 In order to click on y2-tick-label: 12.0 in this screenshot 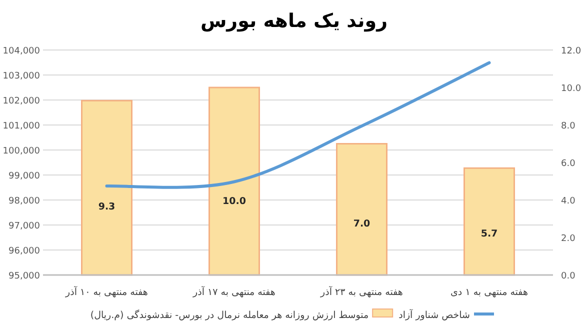, I will do `click(571, 51)`.